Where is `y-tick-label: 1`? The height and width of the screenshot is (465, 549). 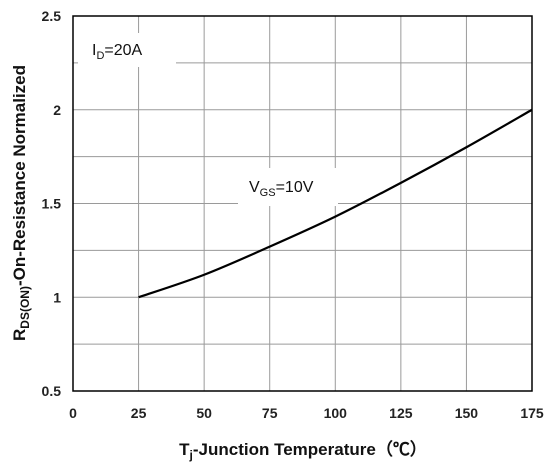
y-tick-label: 1 is located at coordinates (57, 297).